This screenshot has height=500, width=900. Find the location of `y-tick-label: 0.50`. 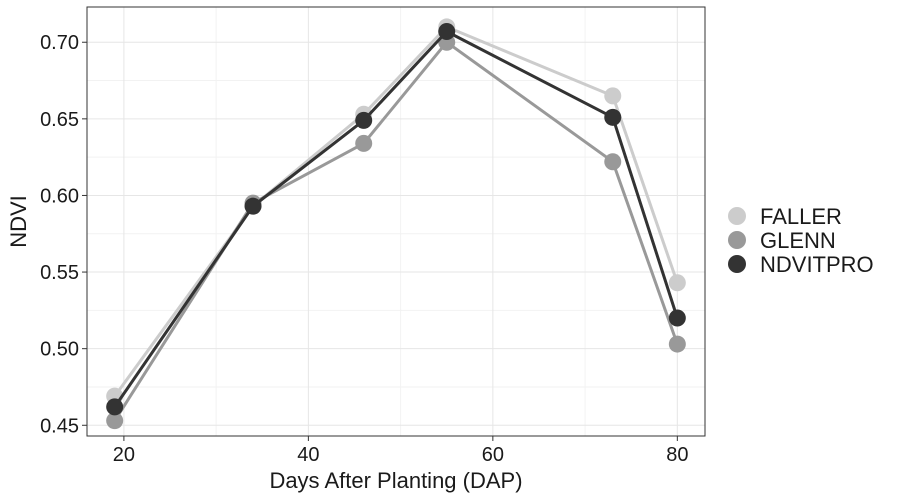

y-tick-label: 0.50 is located at coordinates (59, 350).